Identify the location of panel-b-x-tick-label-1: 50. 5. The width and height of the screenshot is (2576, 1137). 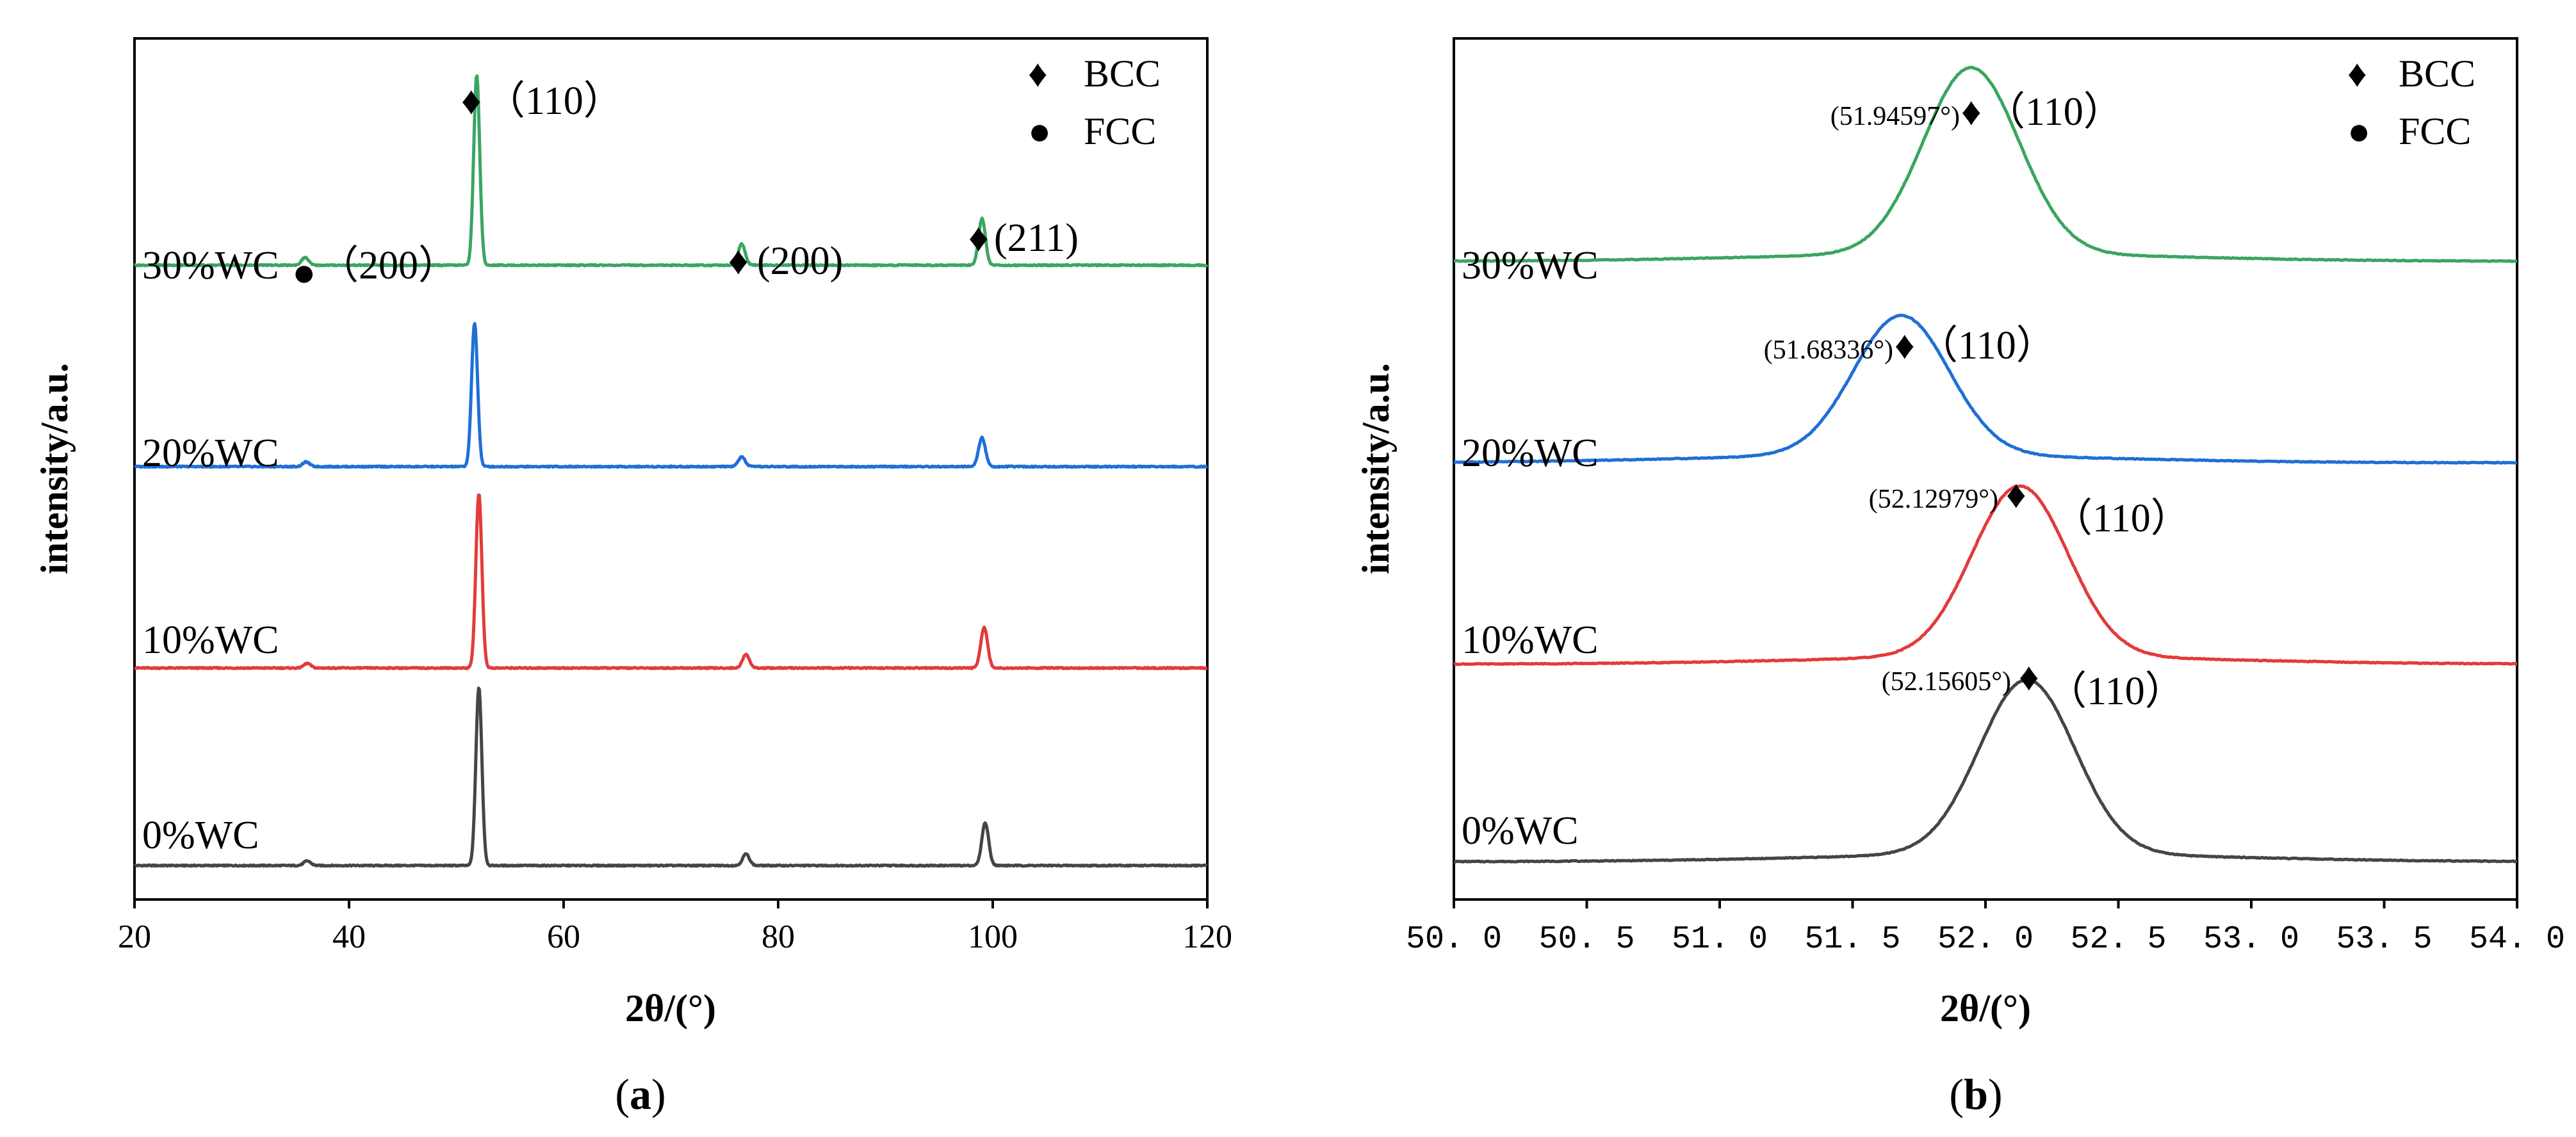
(1586, 940).